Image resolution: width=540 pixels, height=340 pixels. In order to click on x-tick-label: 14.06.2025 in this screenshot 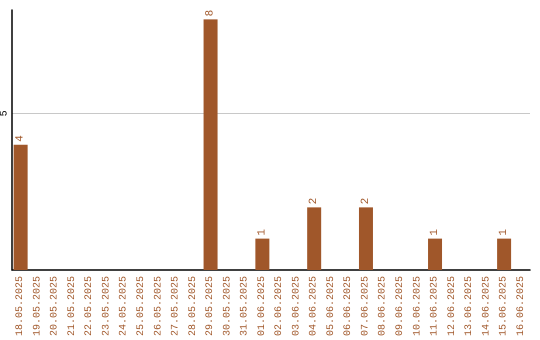, I will do `click(486, 306)`.